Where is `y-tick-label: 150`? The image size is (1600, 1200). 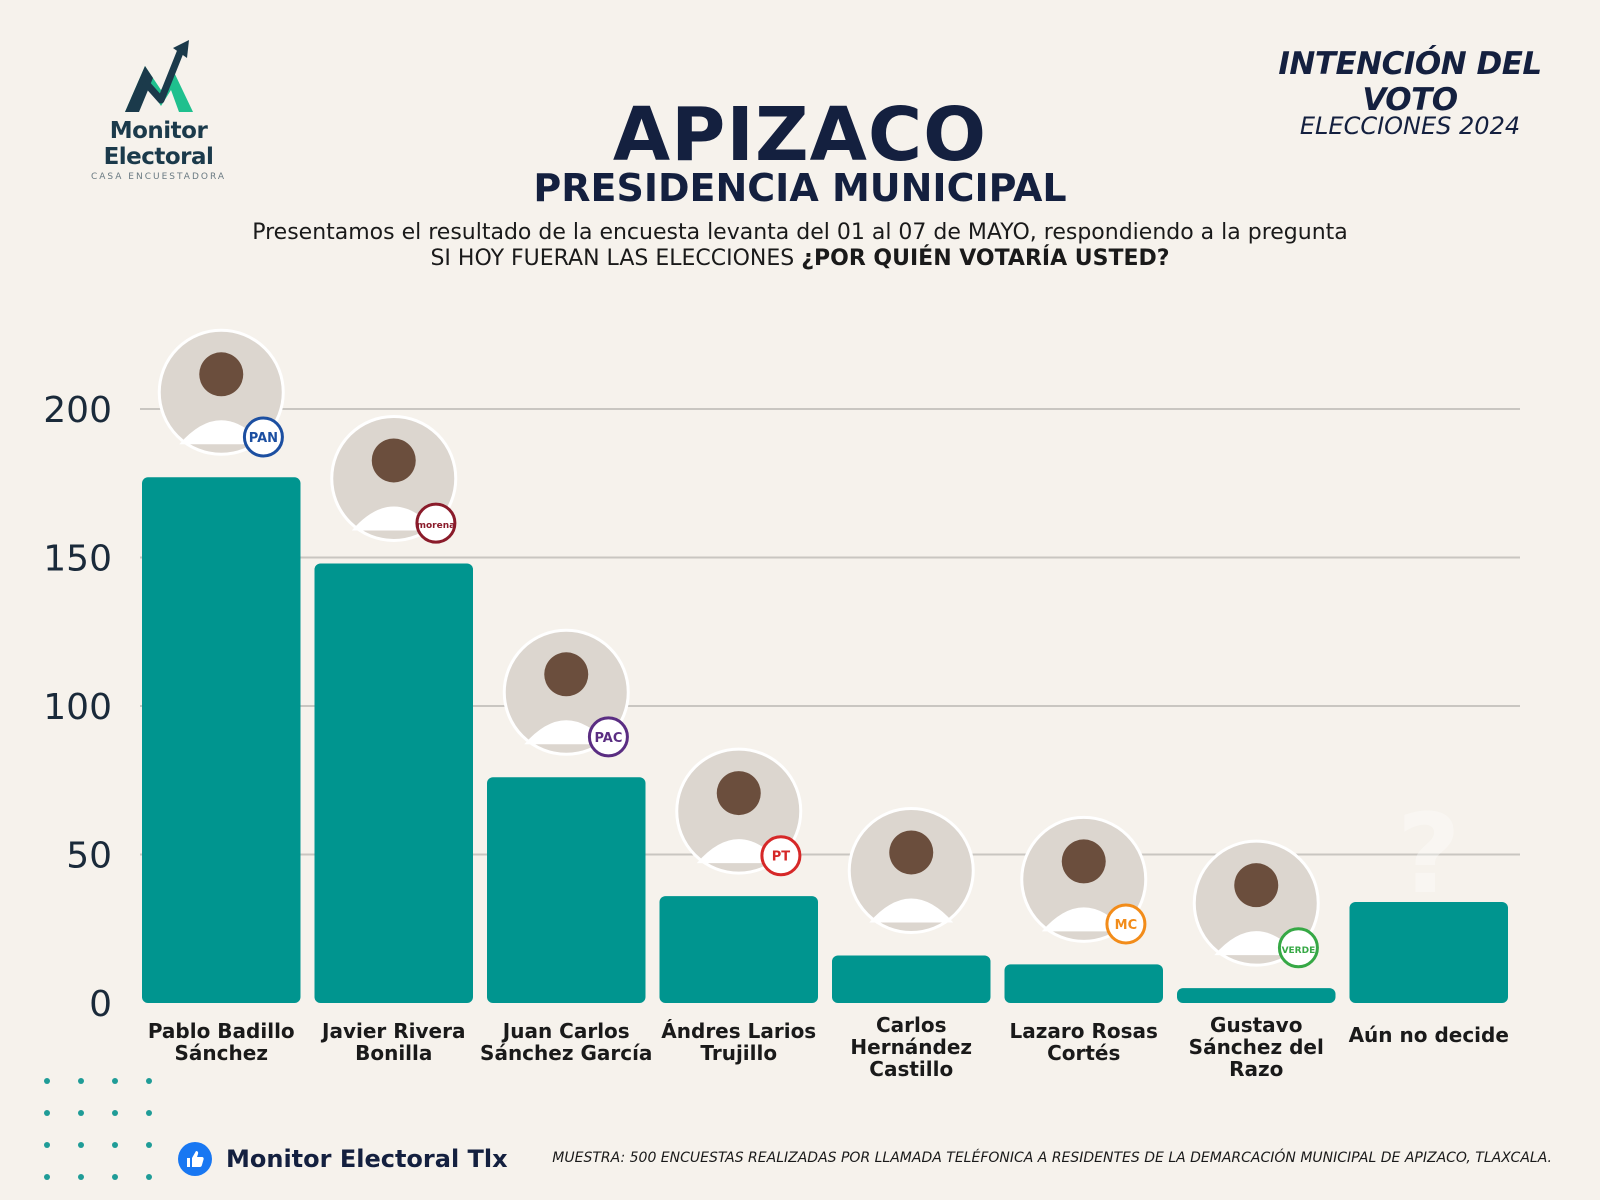 y-tick-label: 150 is located at coordinates (77, 559).